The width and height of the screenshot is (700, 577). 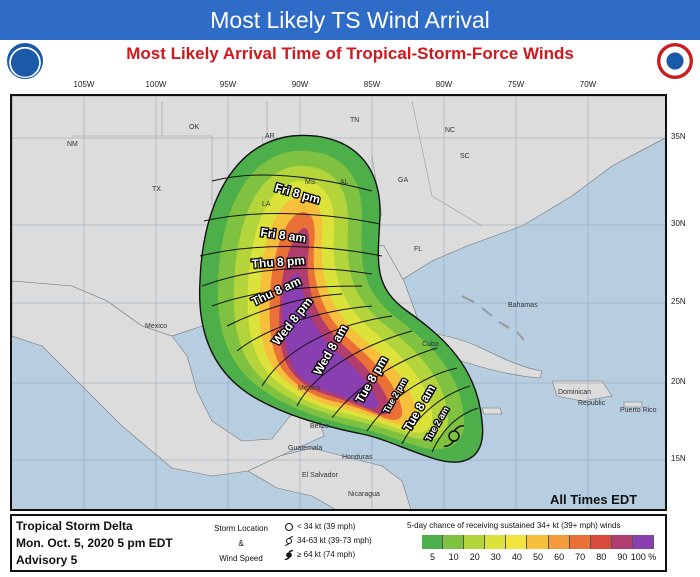 I want to click on colorbar-label: 40, so click(x=516, y=557).